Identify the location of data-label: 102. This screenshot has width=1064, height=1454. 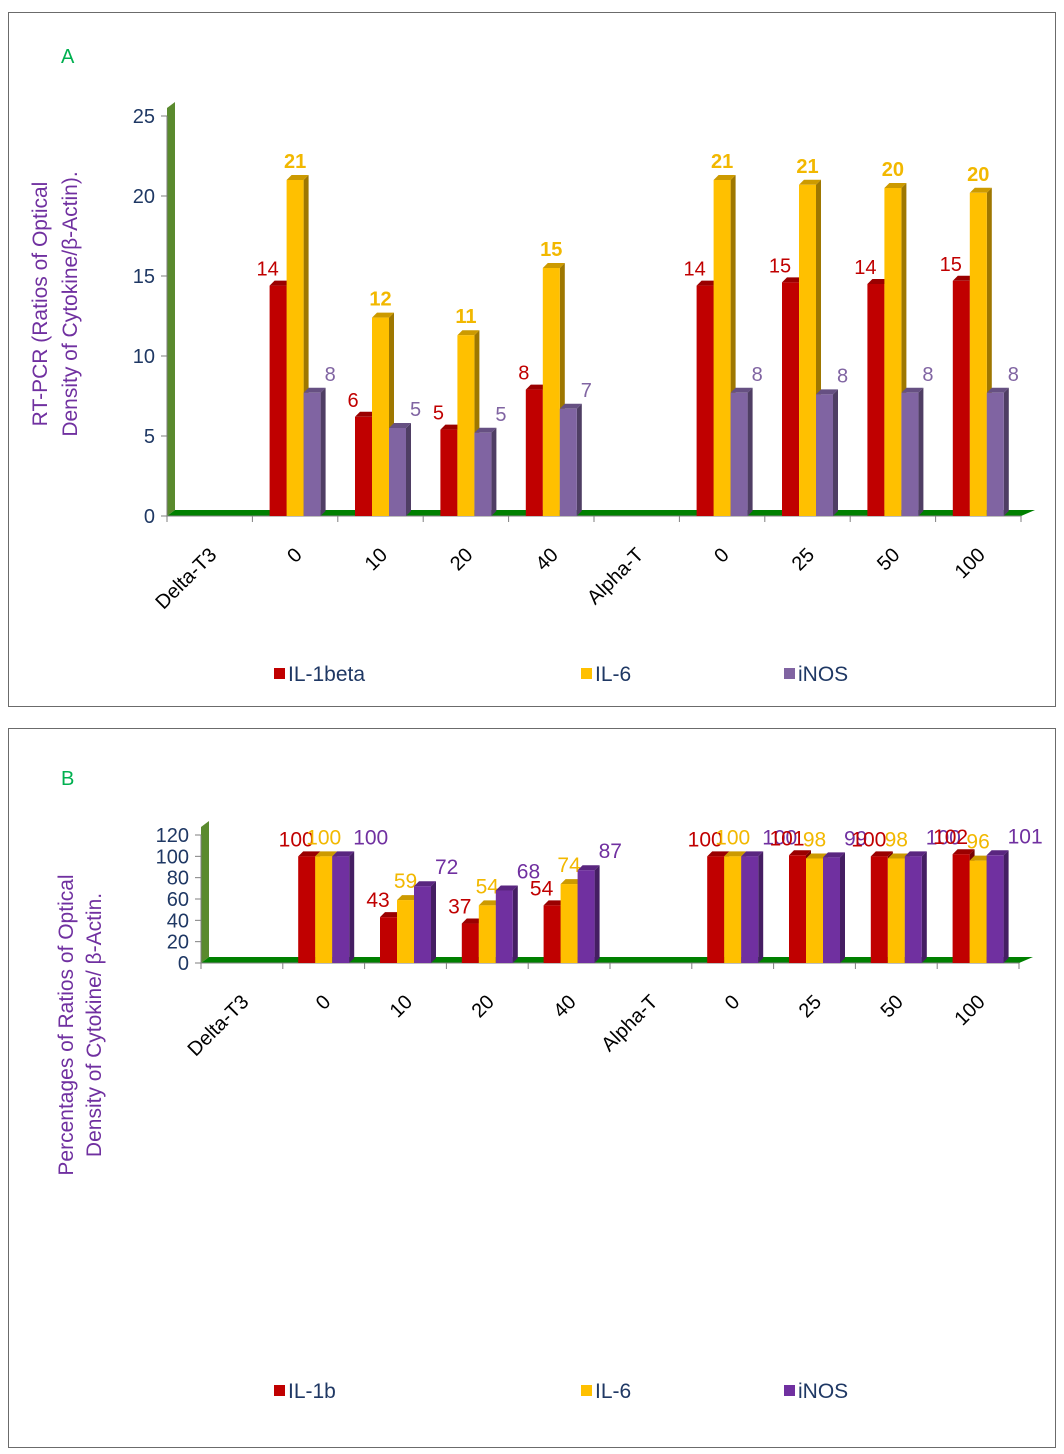
(950, 837).